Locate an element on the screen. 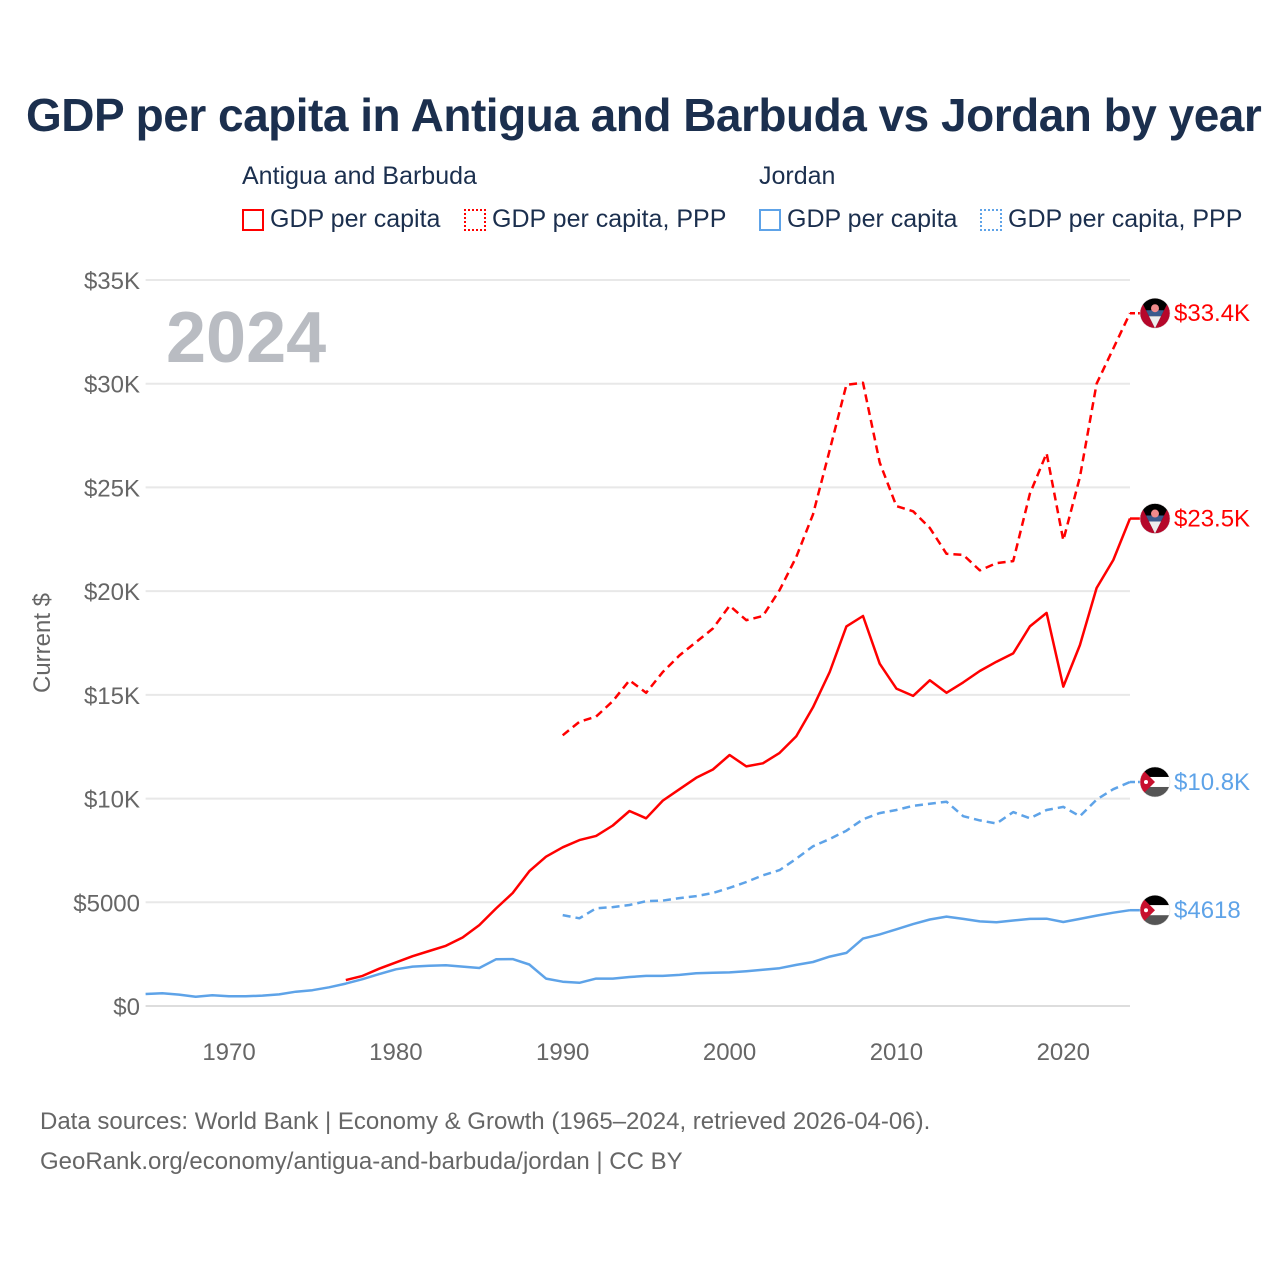  y-tick-label: $10K is located at coordinates (112, 800).